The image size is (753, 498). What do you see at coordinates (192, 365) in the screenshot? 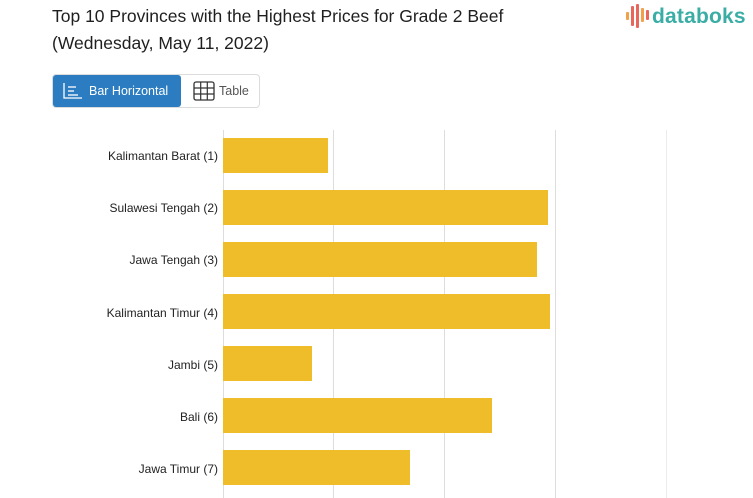
I see `category-label: Jambi (5)` at bounding box center [192, 365].